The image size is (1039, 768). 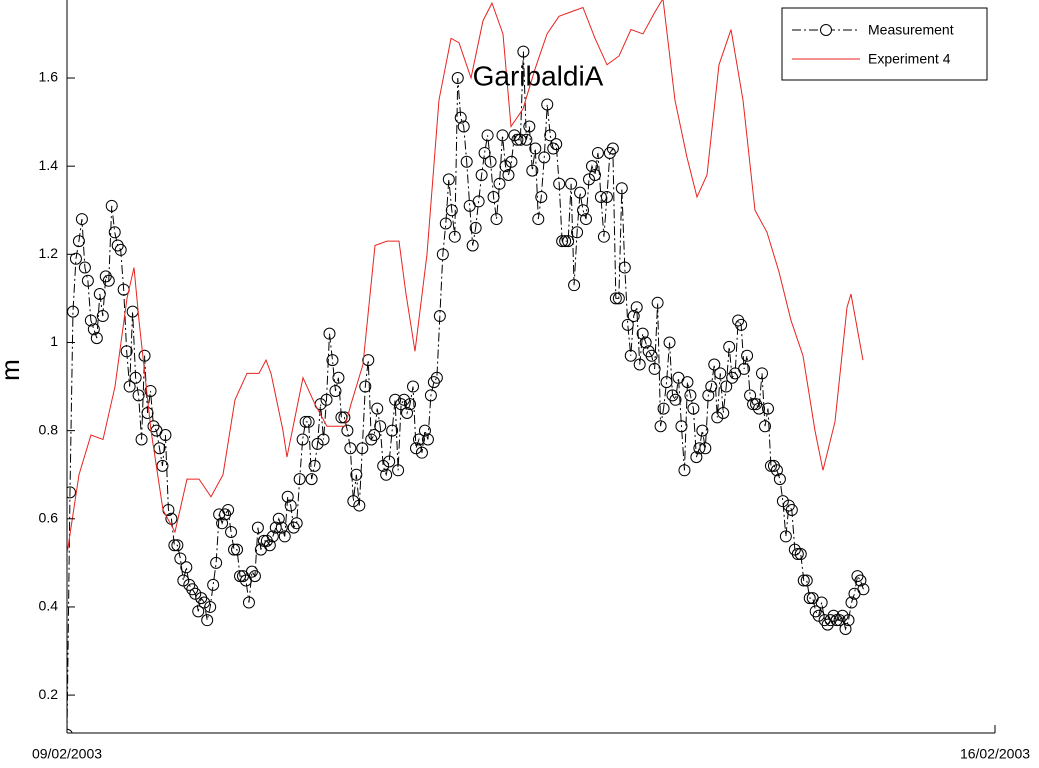 I want to click on legend-box, so click(x=884, y=44).